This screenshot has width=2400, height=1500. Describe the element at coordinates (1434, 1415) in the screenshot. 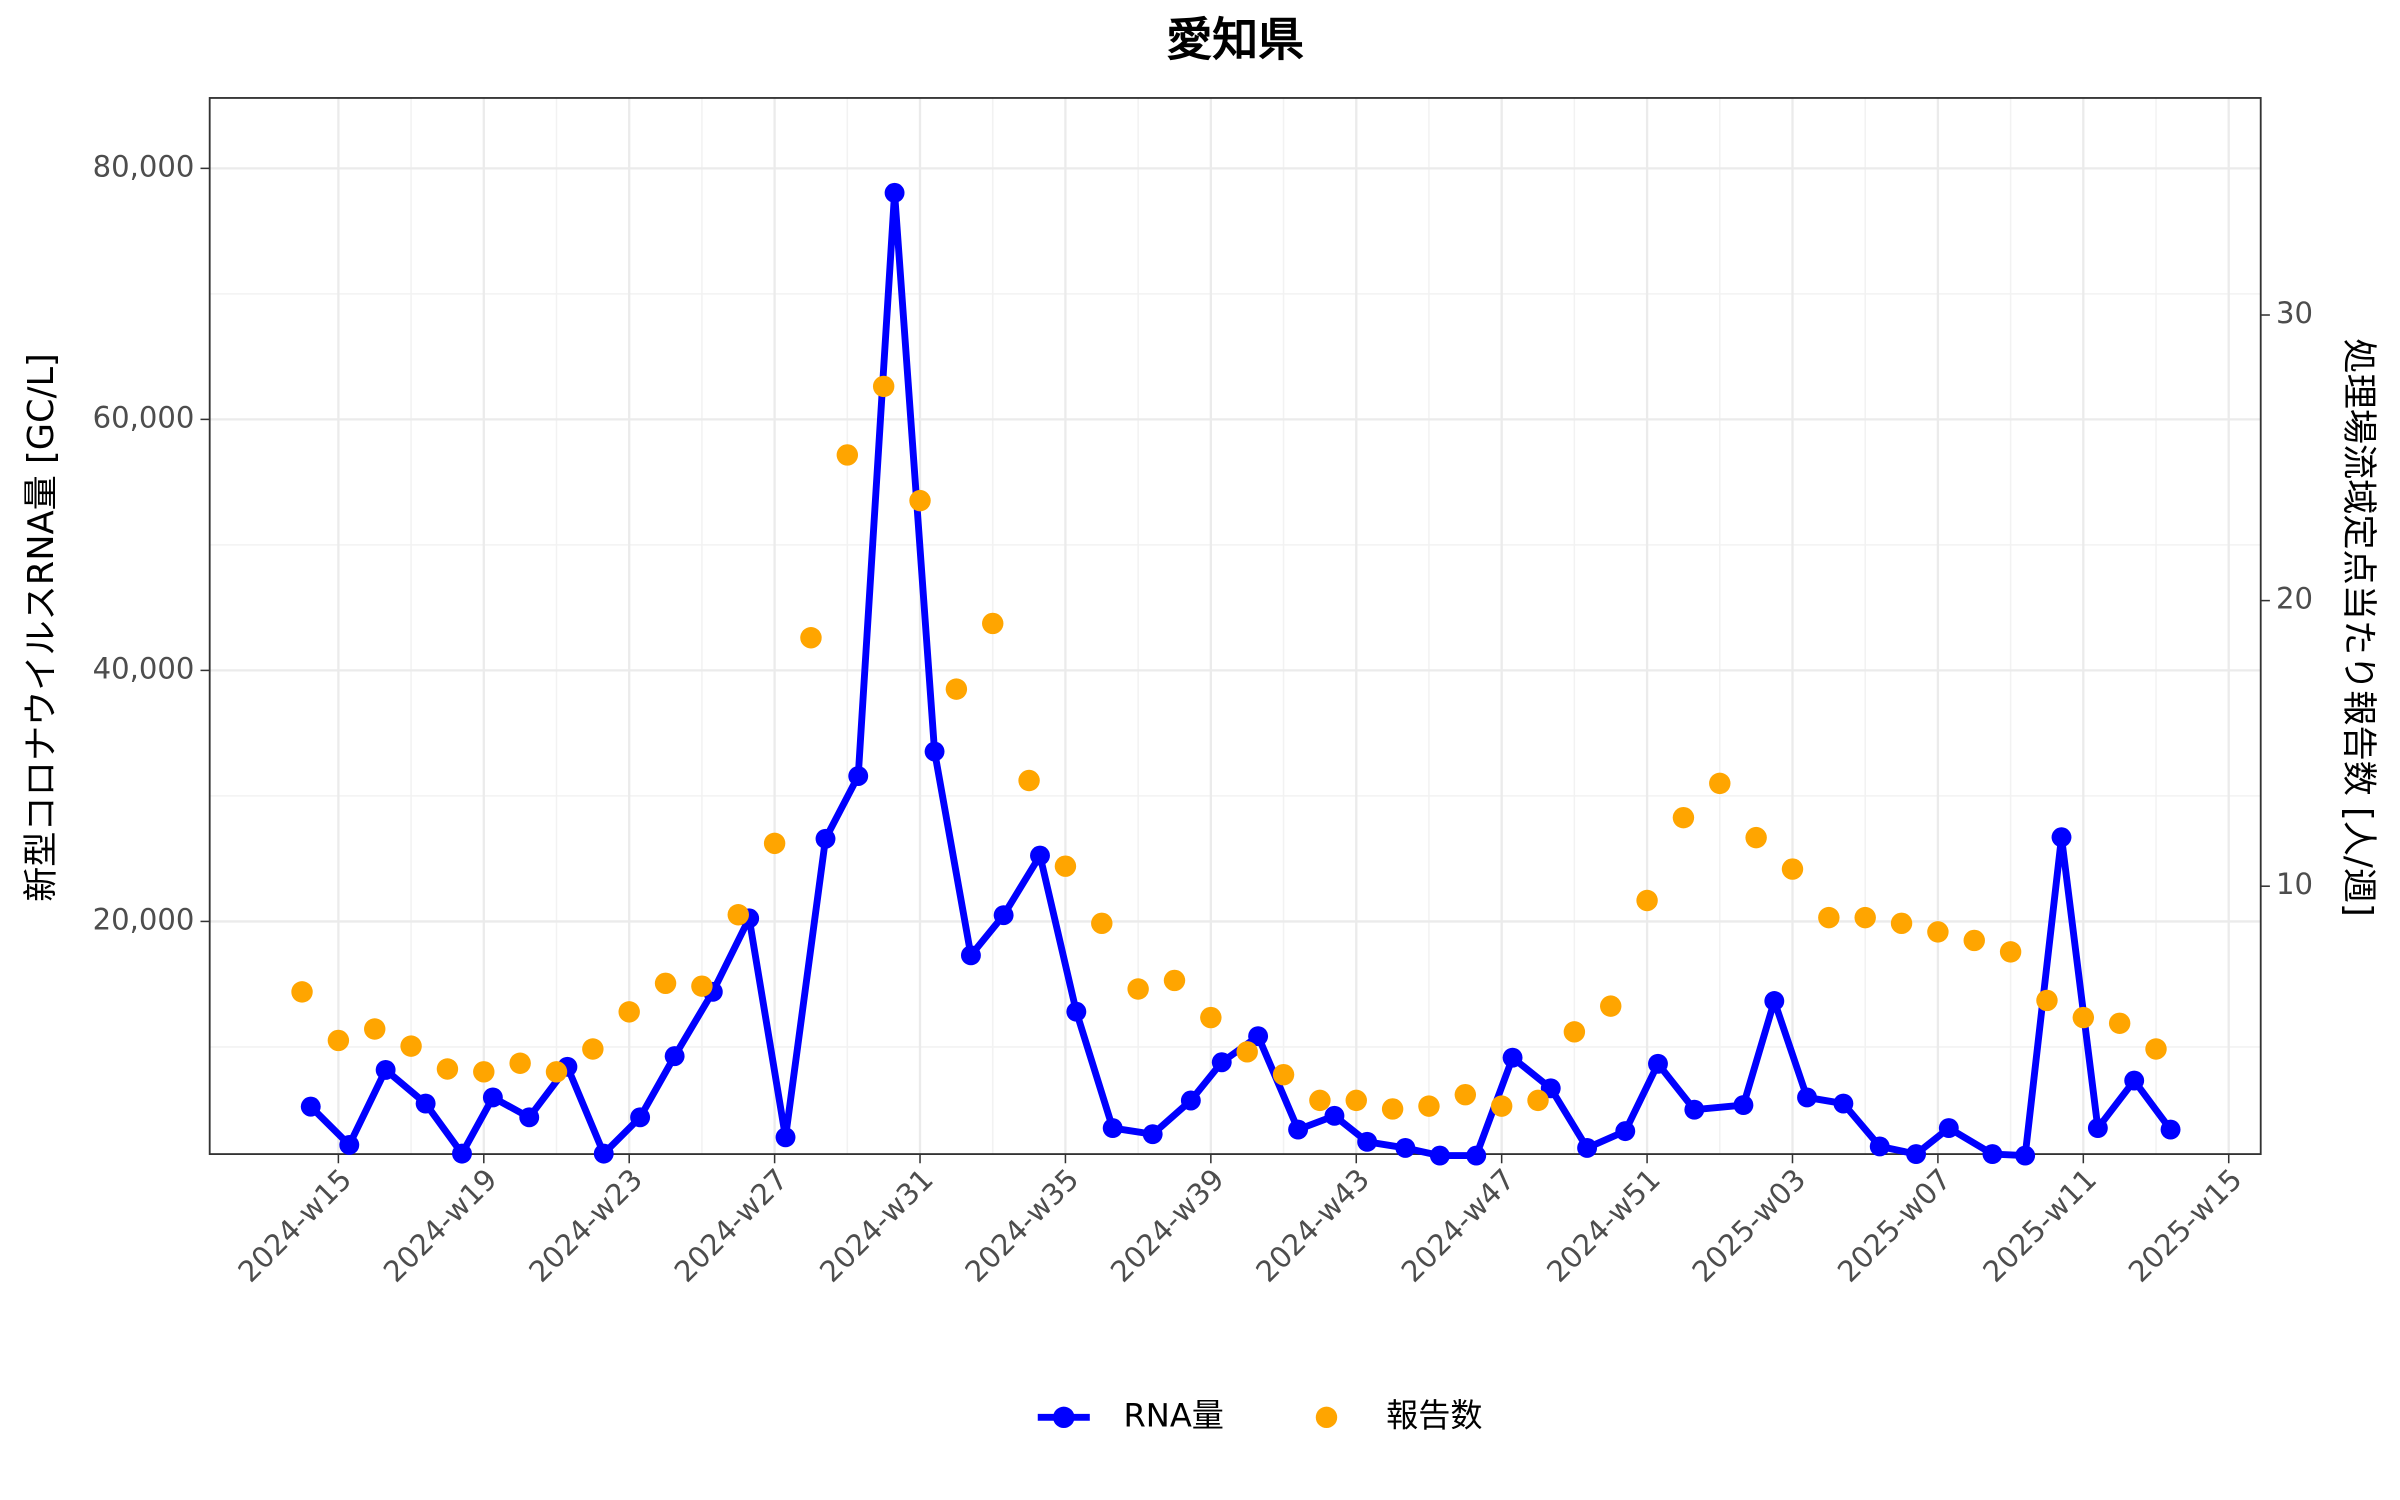

I see `legend-label: 報告数` at that location.